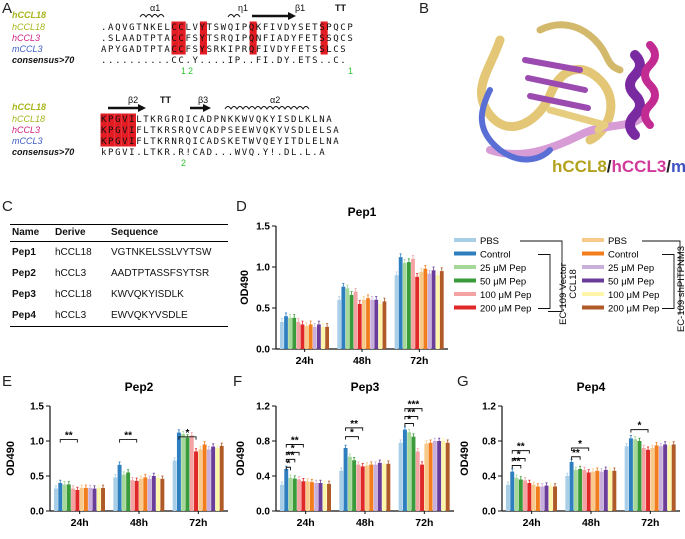  Describe the element at coordinates (119, 273) in the screenshot. I see `table-row: Pep2 hCCL3 AADTPTASSFSYTSR` at that location.